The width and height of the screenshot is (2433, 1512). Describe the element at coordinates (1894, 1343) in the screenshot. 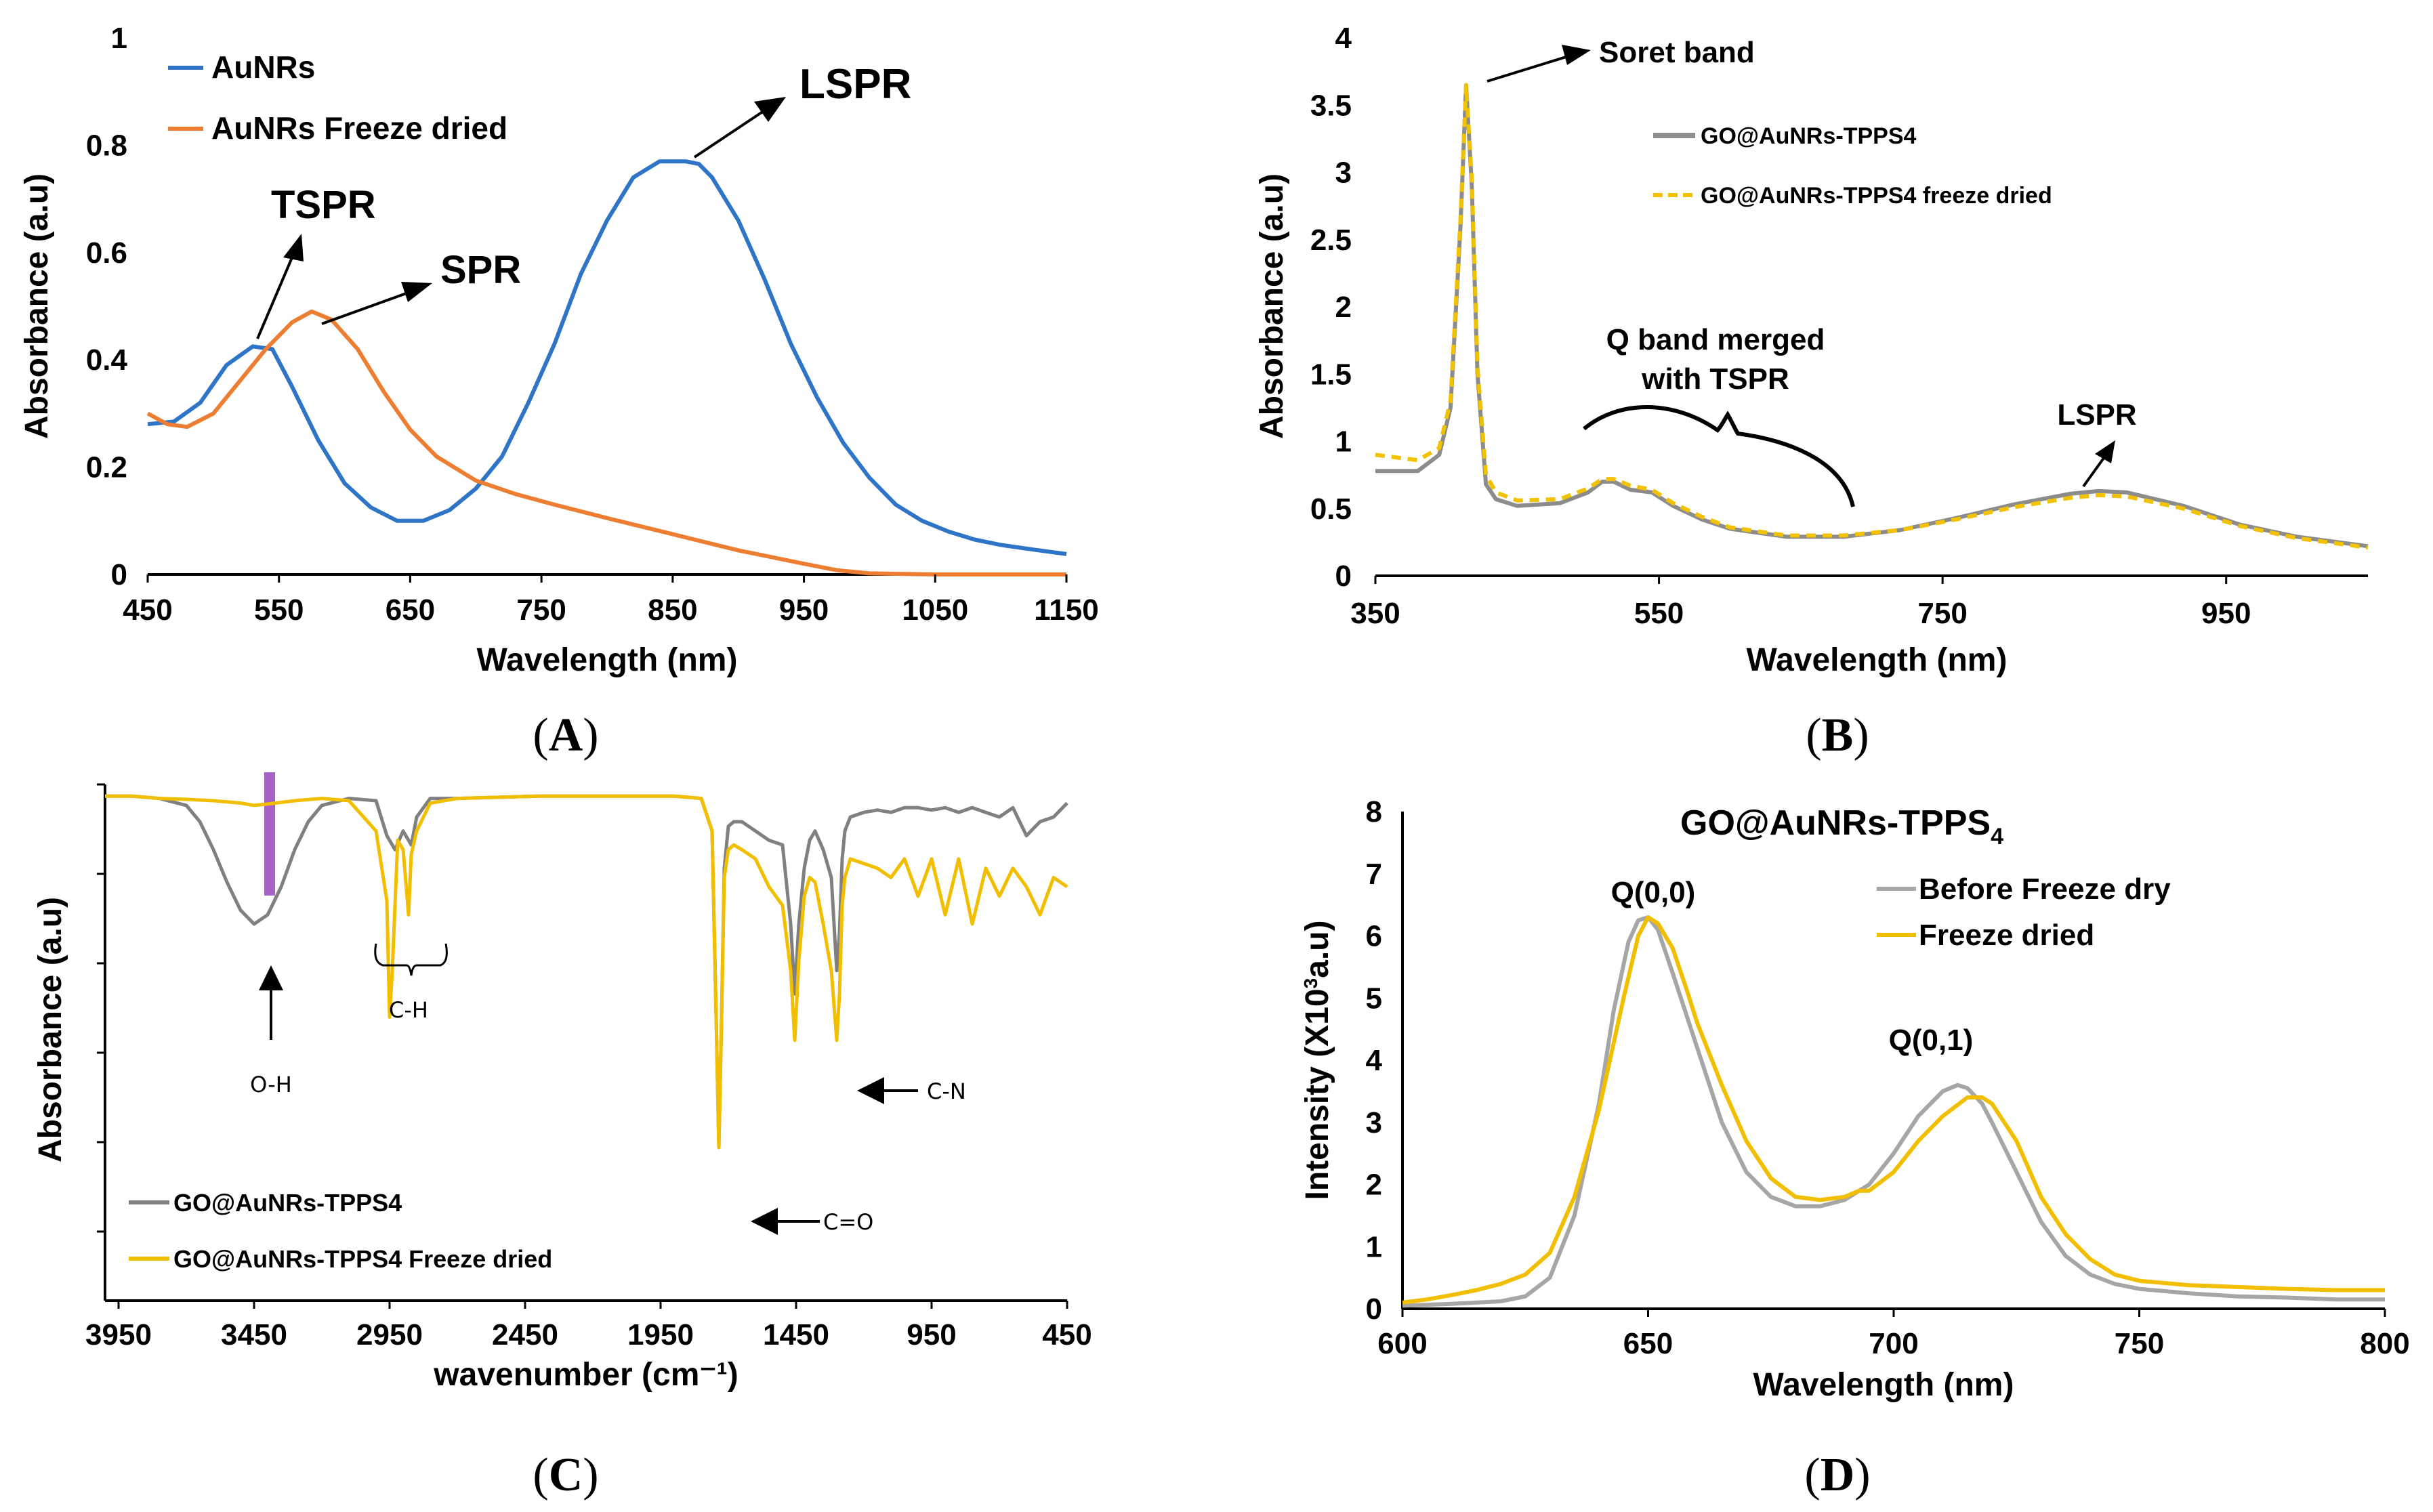

I see `panel-d-x-tick-label: 700` at that location.